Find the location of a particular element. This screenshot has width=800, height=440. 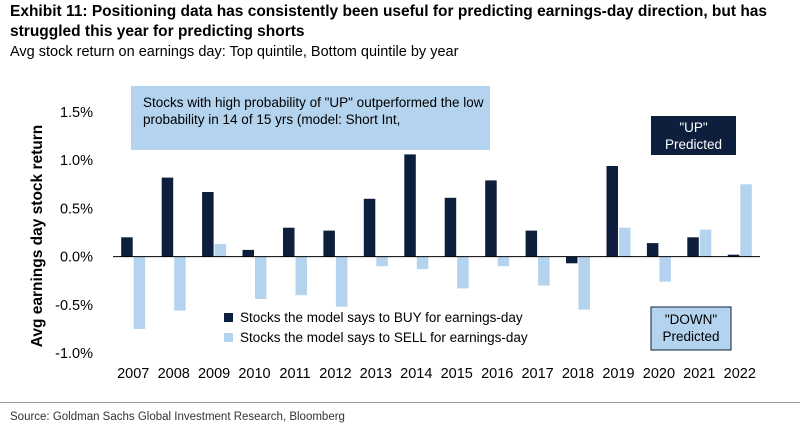

bar-sell-2014 is located at coordinates (422, 263).